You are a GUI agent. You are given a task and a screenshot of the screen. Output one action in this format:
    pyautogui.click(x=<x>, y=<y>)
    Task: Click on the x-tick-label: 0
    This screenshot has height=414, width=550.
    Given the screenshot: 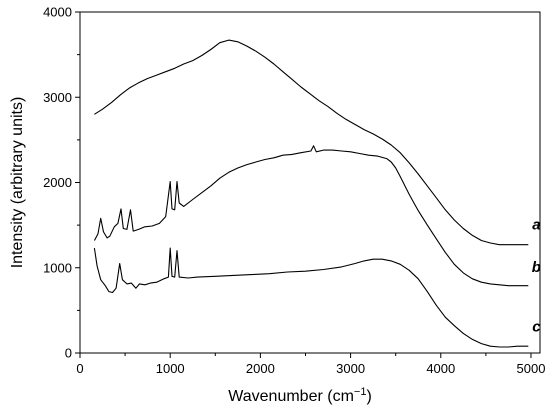 What is the action you would take?
    pyautogui.click(x=79, y=368)
    